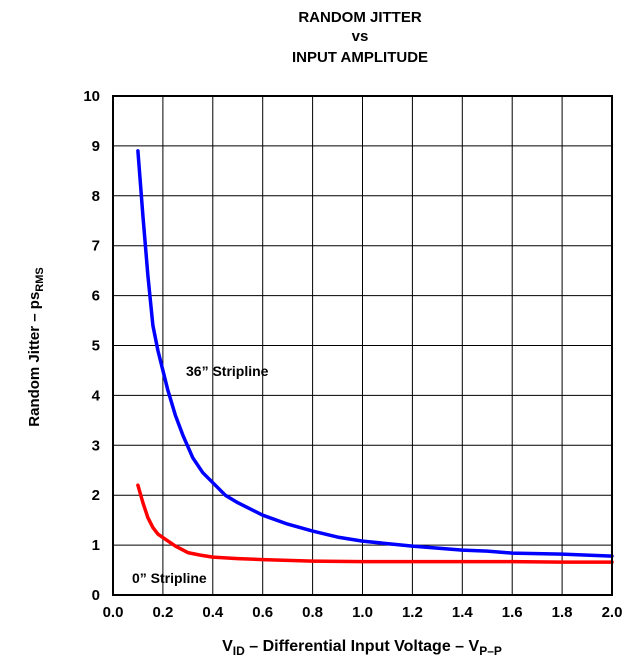 This screenshot has height=662, width=637. I want to click on y-tick-label: 6, so click(96, 296).